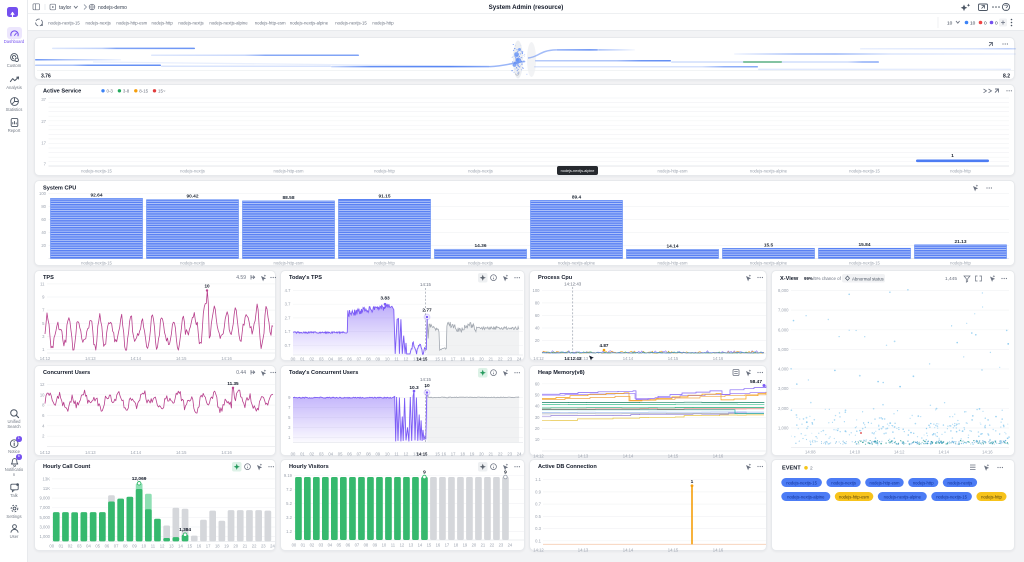  I want to click on svg-text: 1,445, so click(951, 279).